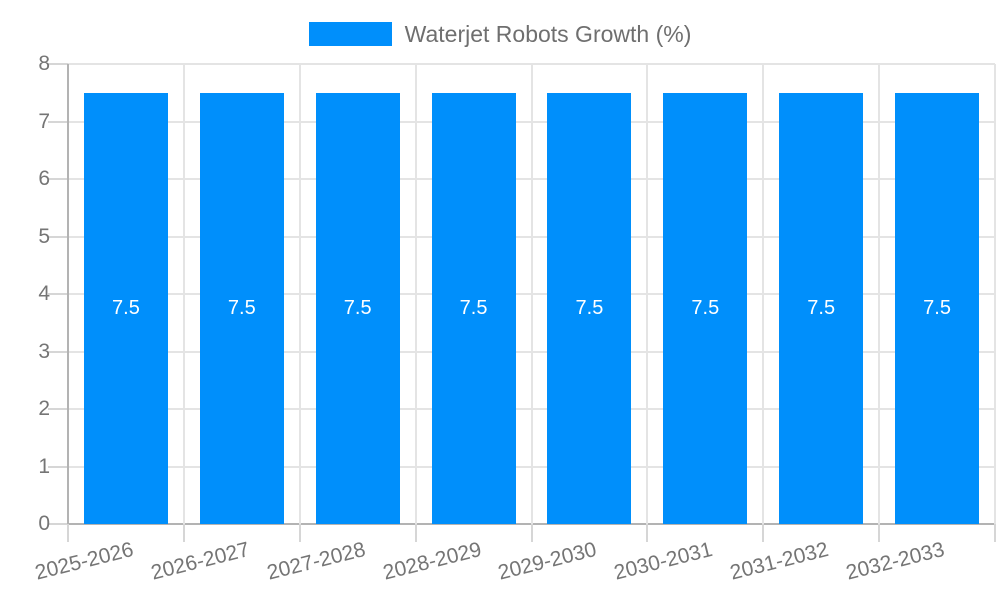 The height and width of the screenshot is (600, 1000). I want to click on legend: Waterjet Robots Growth (%), so click(500, 34).